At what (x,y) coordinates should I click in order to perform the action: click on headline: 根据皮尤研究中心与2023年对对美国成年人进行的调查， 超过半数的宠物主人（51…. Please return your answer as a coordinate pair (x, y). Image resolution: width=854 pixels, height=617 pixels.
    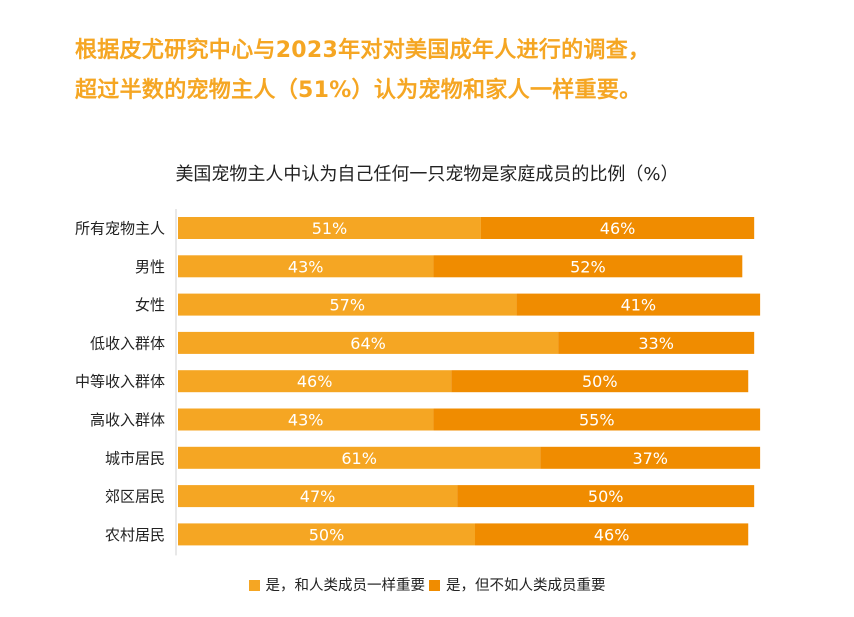
    Looking at the image, I should click on (455, 71).